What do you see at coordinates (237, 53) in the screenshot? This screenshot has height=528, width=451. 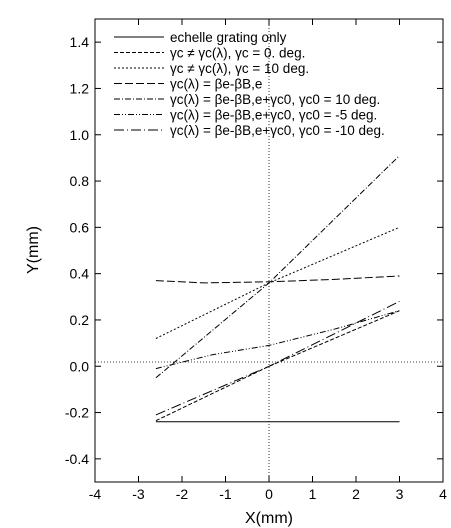 I see `legend-label: γc ≠ γc(λ), γc = 0. deg.` at bounding box center [237, 53].